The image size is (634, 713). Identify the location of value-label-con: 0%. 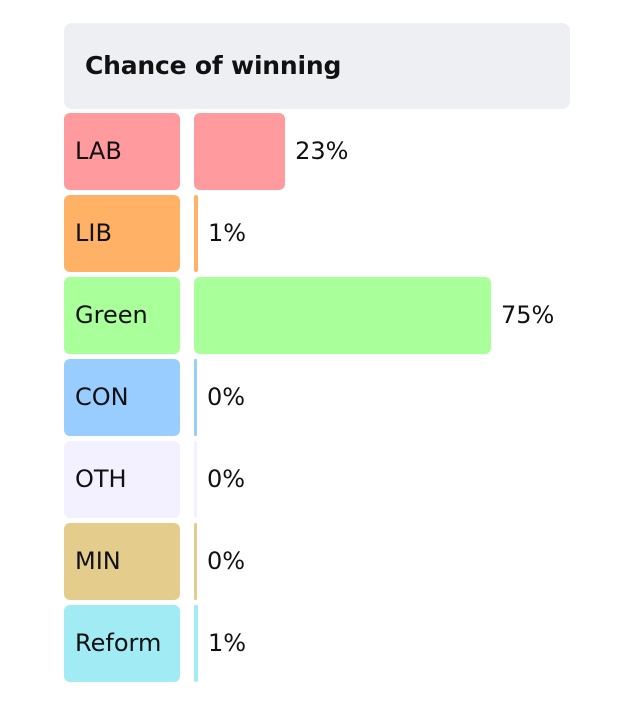
(226, 397).